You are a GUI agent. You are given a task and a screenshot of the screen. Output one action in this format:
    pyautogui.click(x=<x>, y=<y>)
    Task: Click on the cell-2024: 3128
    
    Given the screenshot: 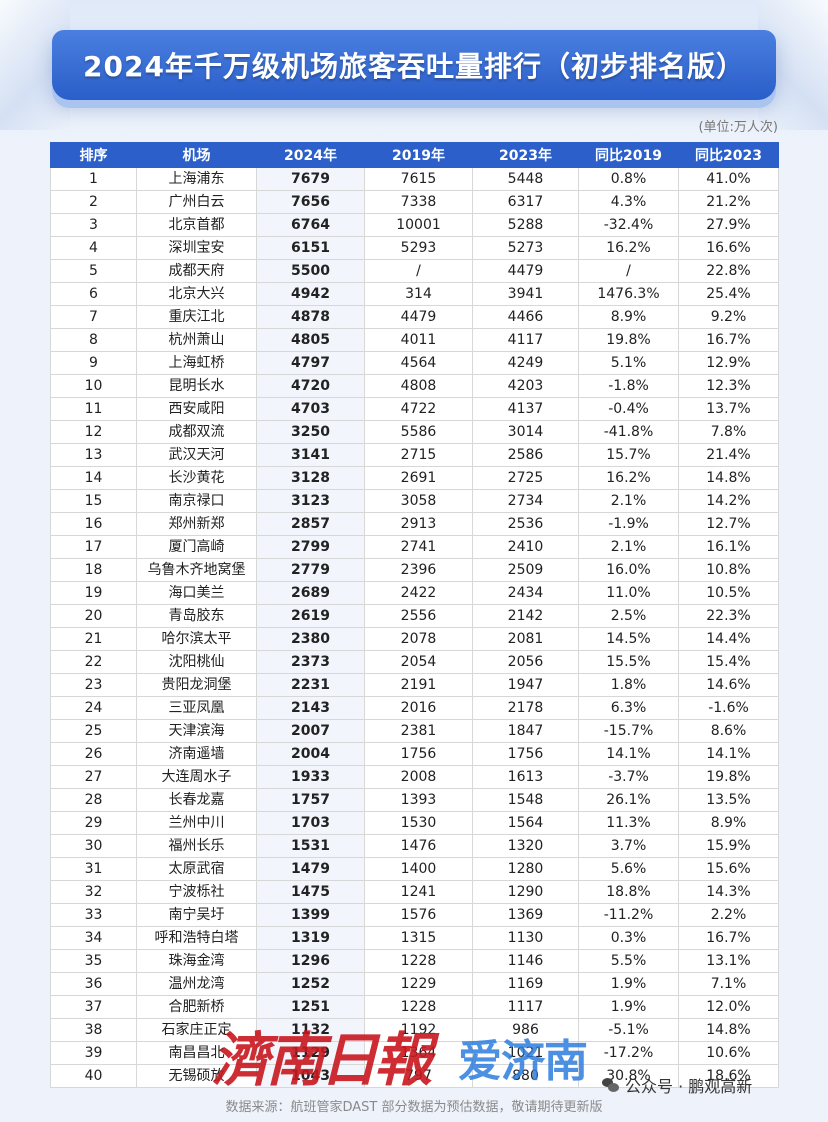 What is the action you would take?
    pyautogui.click(x=310, y=478)
    